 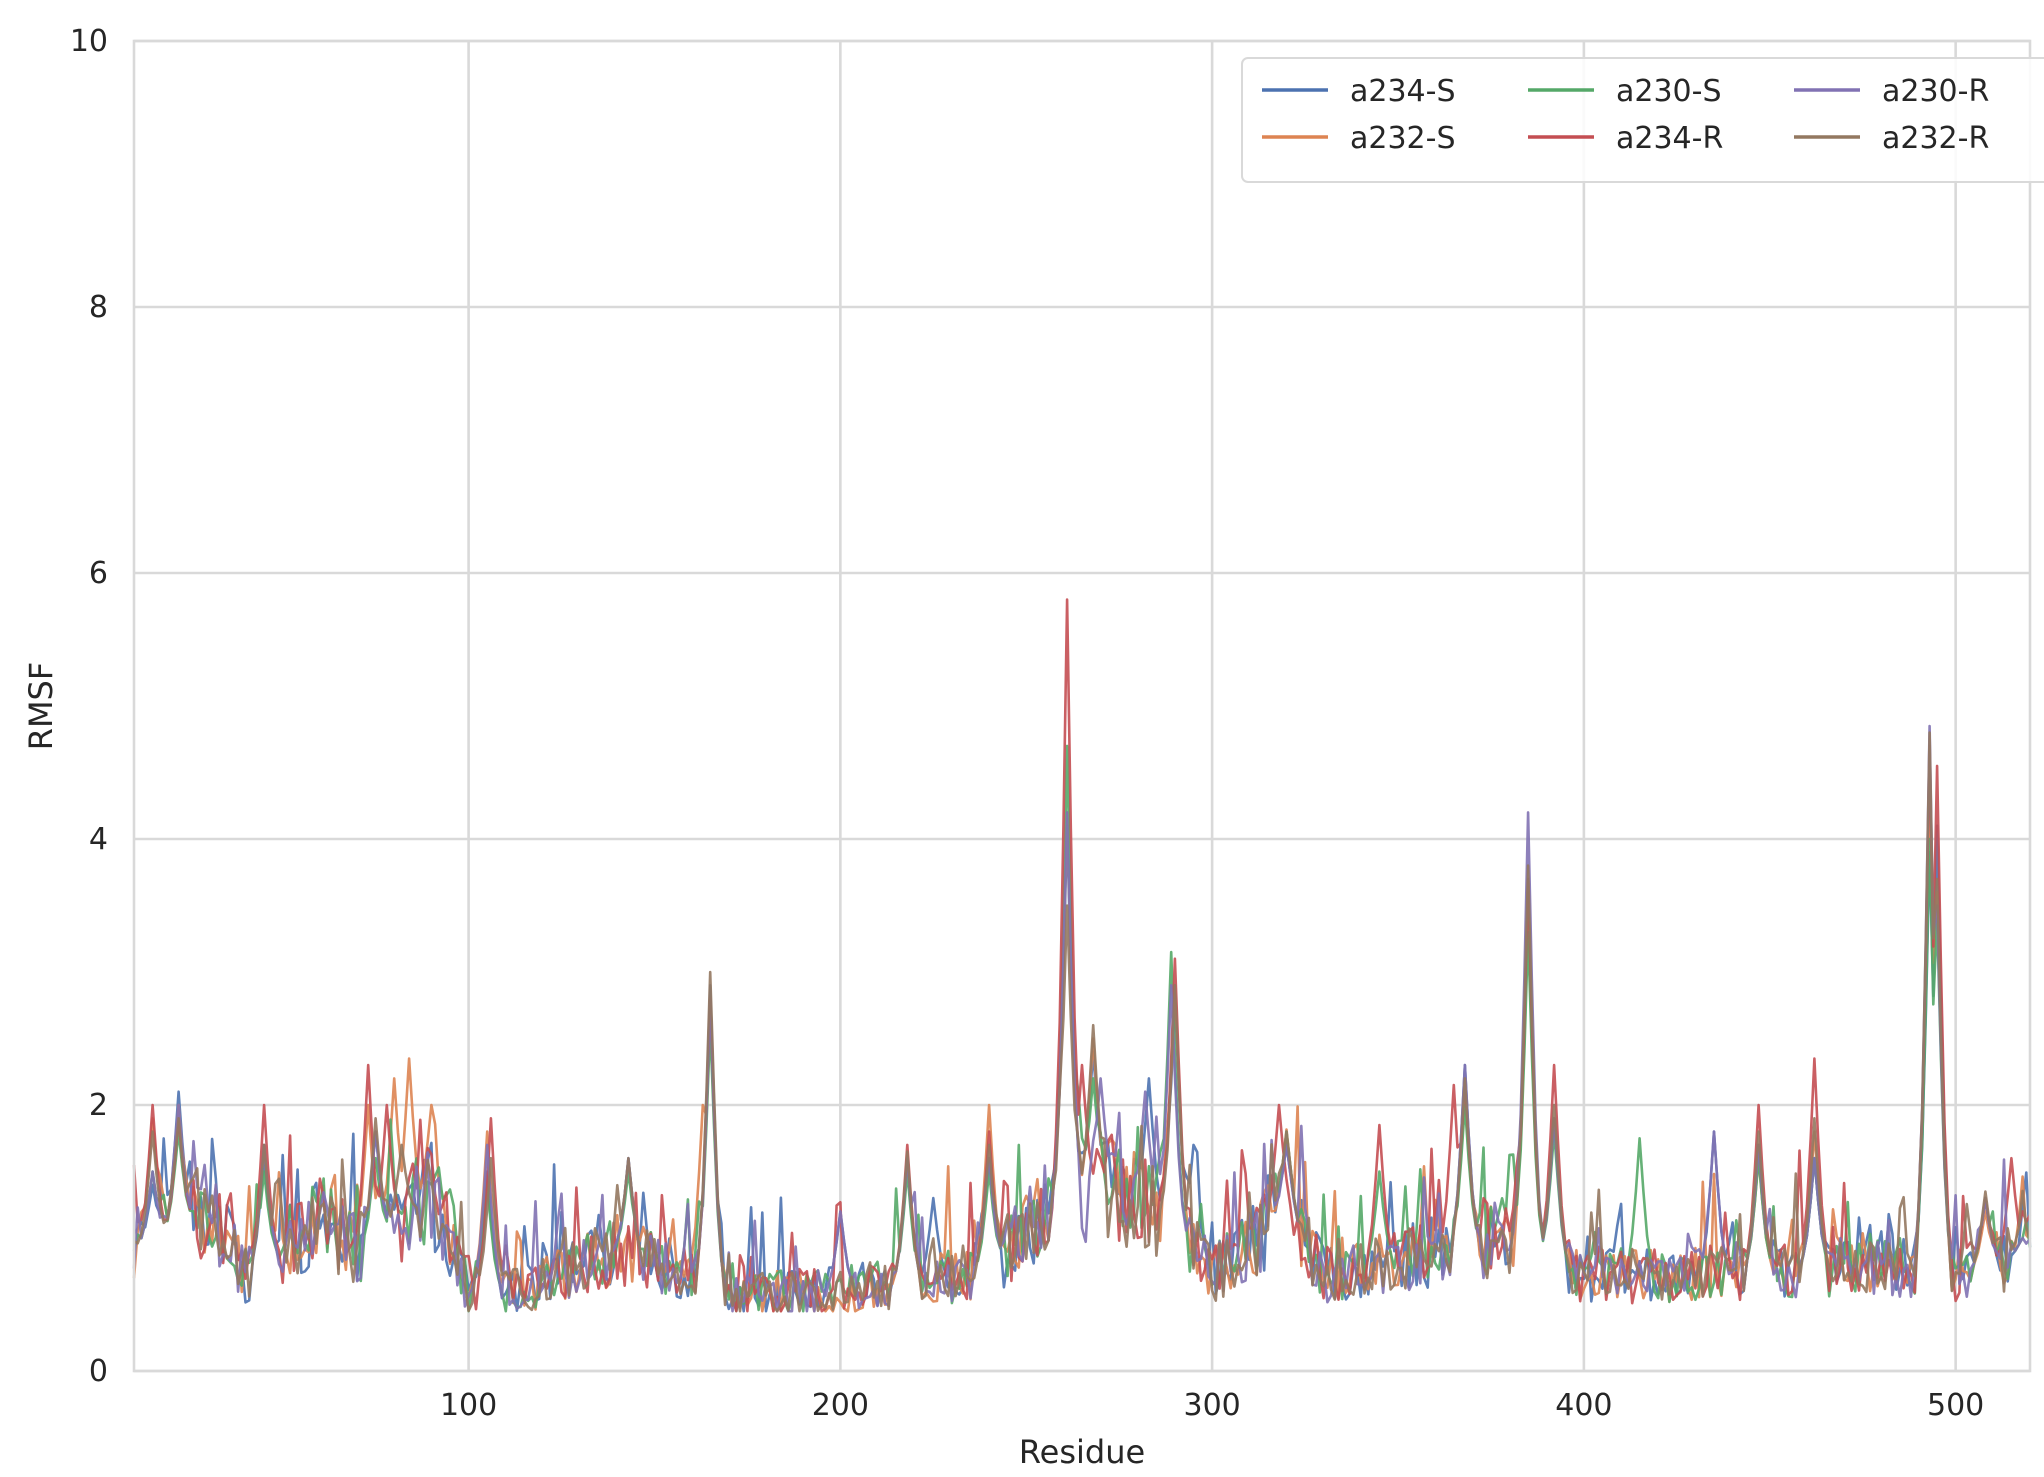 What do you see at coordinates (98, 573) in the screenshot?
I see `y-tick-label: 6` at bounding box center [98, 573].